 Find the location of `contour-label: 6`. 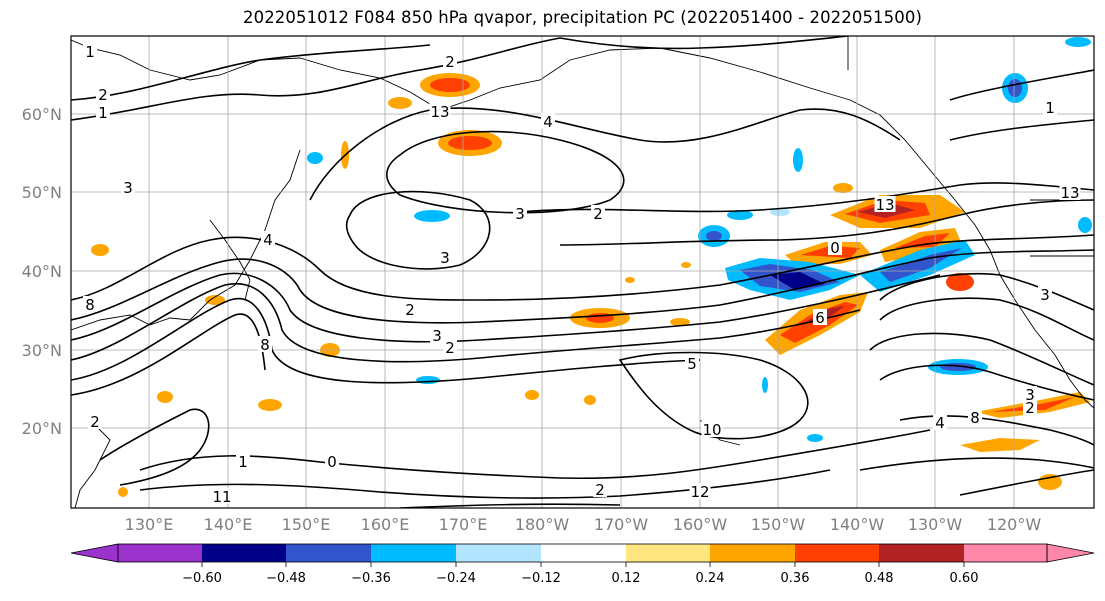

contour-label: 6 is located at coordinates (820, 318).